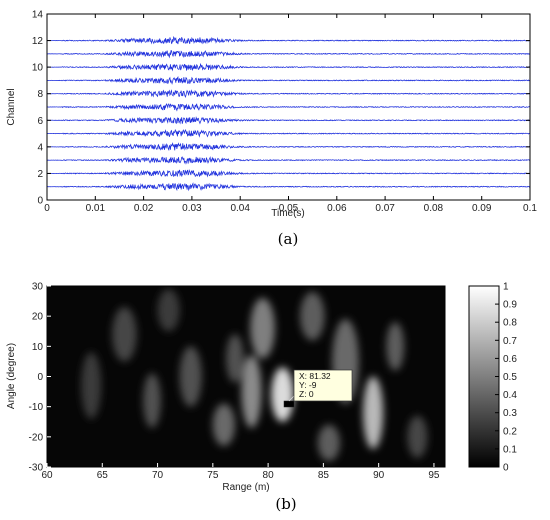 The image size is (550, 520). Describe the element at coordinates (379, 475) in the screenshot. I see `chart-b-x-tick-label: 90` at that location.